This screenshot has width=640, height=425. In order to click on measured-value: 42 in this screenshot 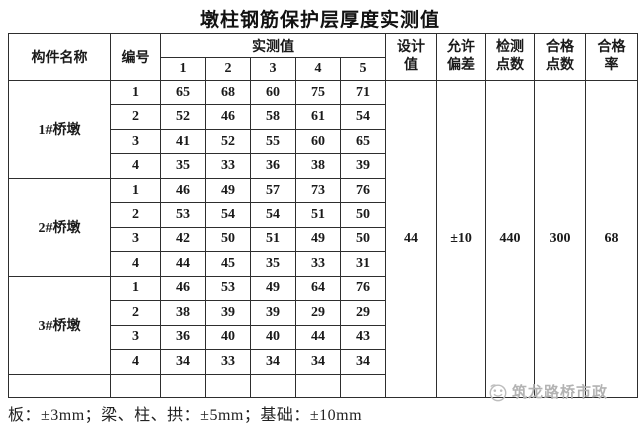, I will do `click(183, 239)`.